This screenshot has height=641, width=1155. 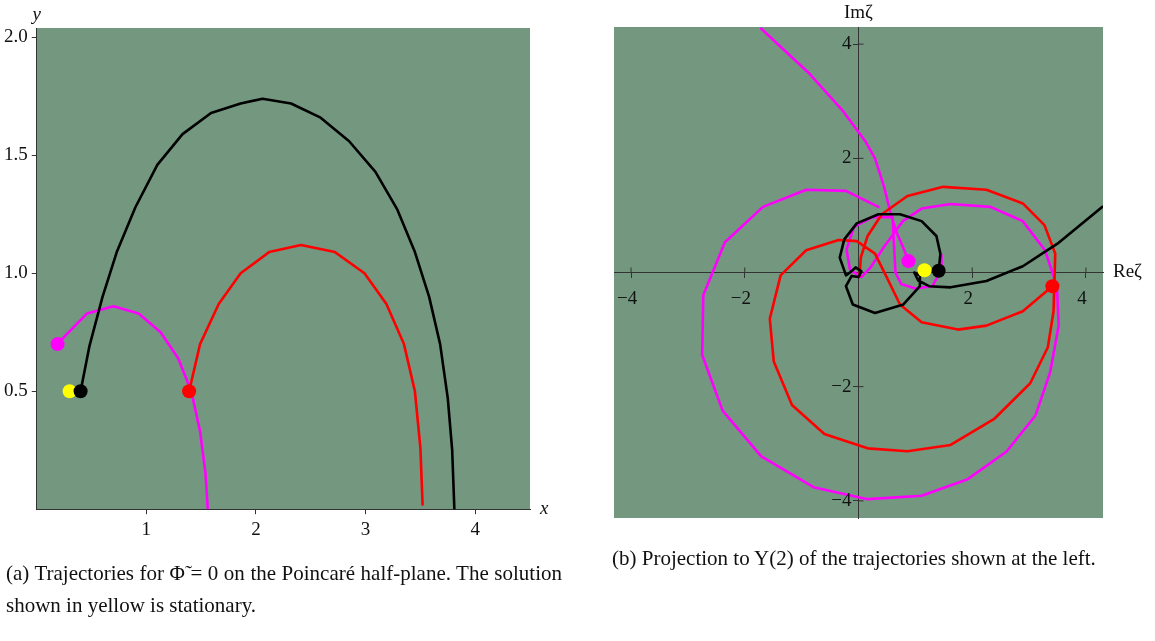 I want to click on y-tick-label: 0.5, so click(x=16, y=390).